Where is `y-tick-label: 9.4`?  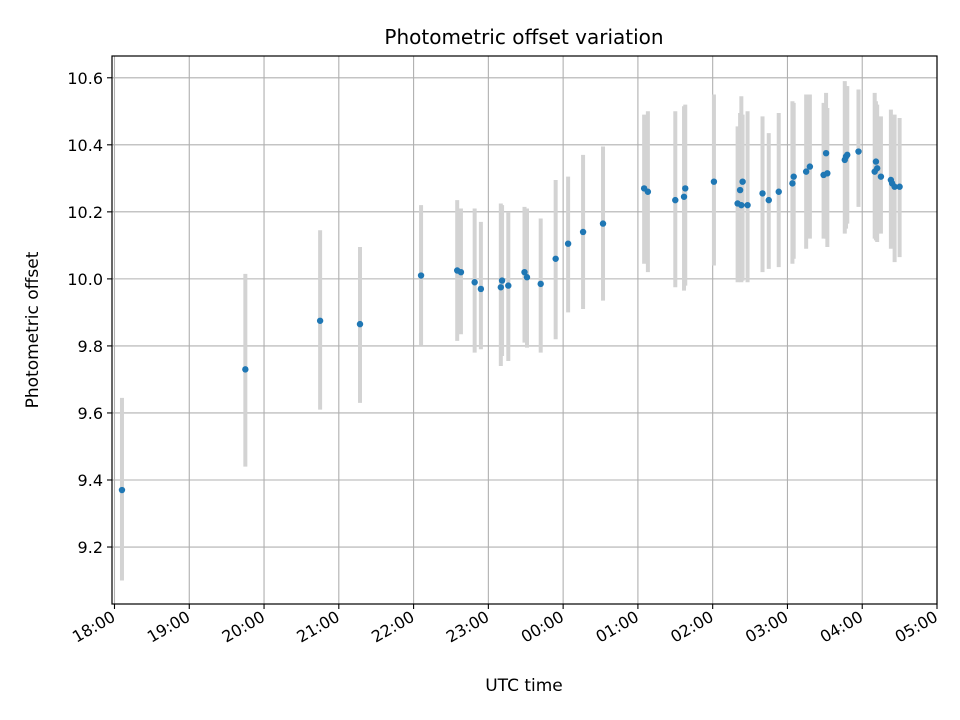
y-tick-label: 9.4 is located at coordinates (90, 480).